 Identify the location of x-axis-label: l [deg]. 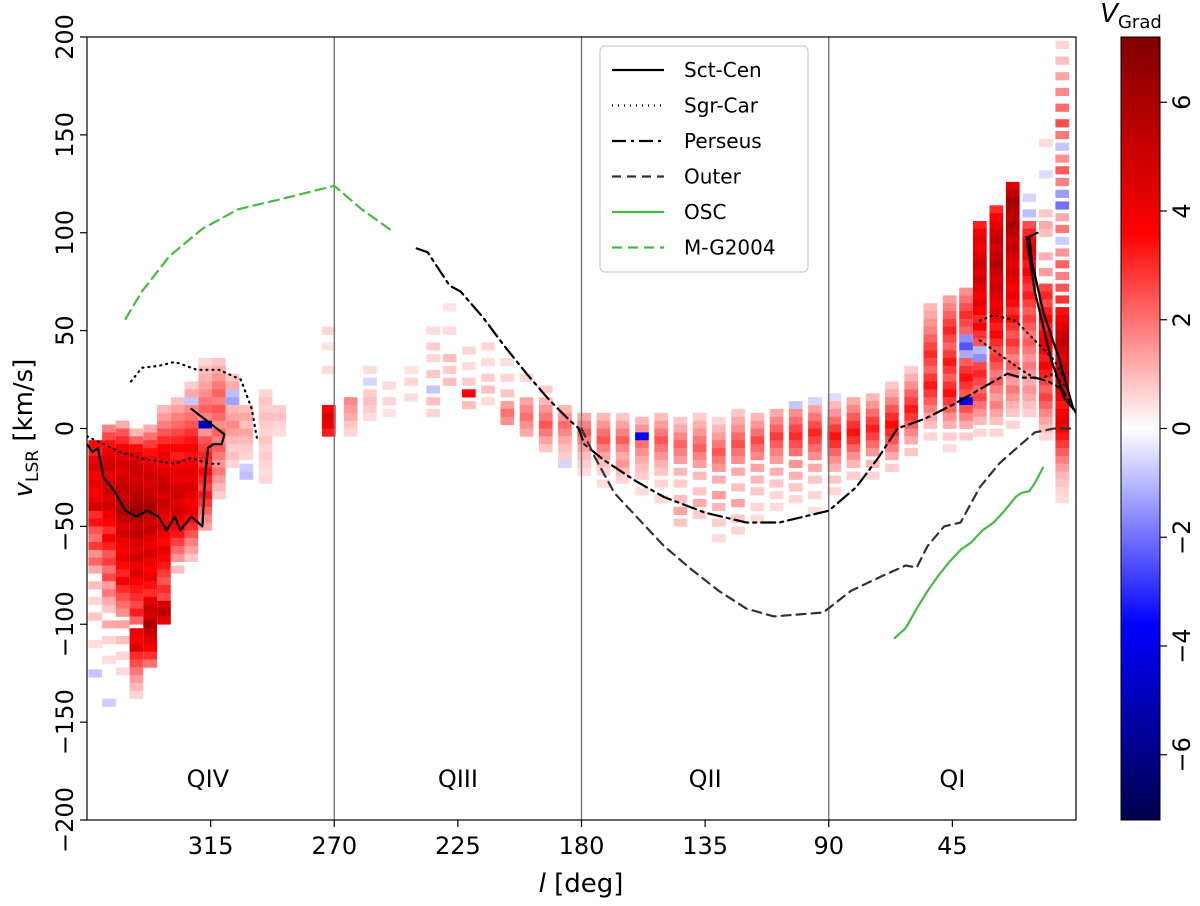
(581, 884).